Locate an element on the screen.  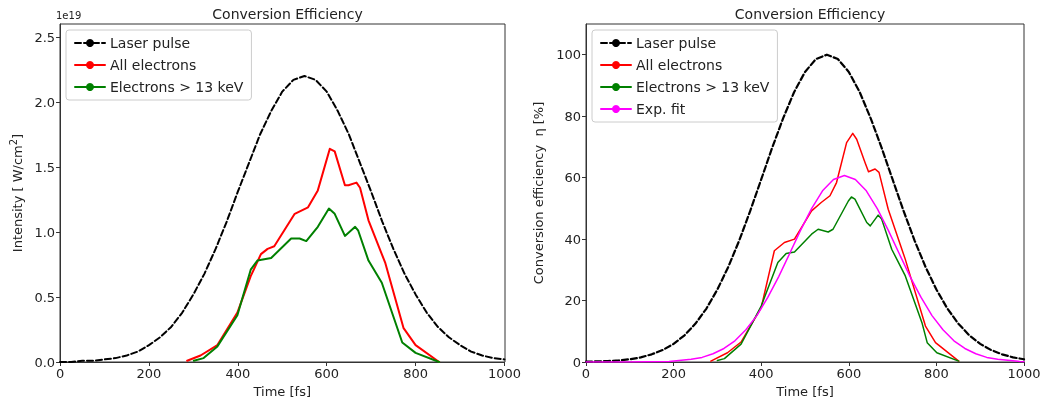
y-tick-label: 0.5 is located at coordinates (45, 297).